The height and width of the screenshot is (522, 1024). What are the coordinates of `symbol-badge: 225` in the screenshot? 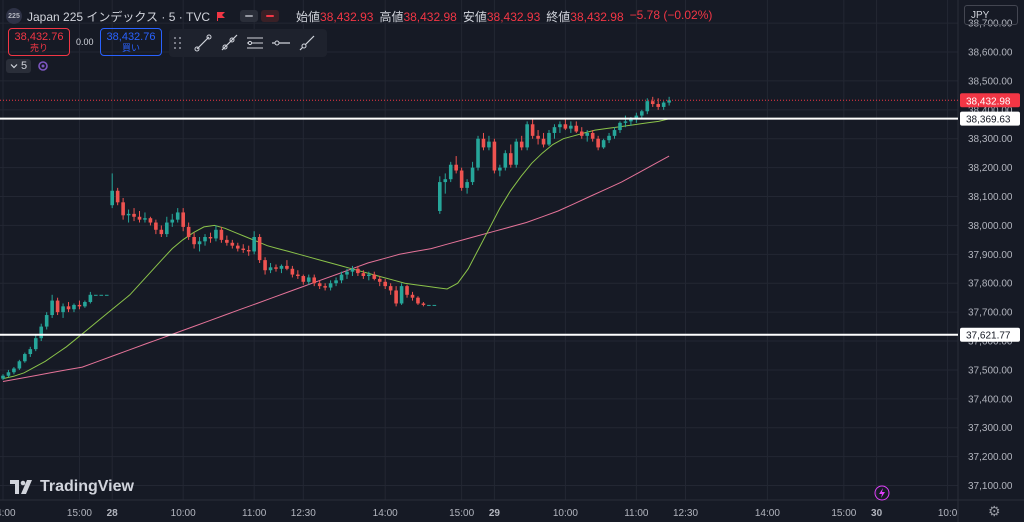 It's located at (14, 16).